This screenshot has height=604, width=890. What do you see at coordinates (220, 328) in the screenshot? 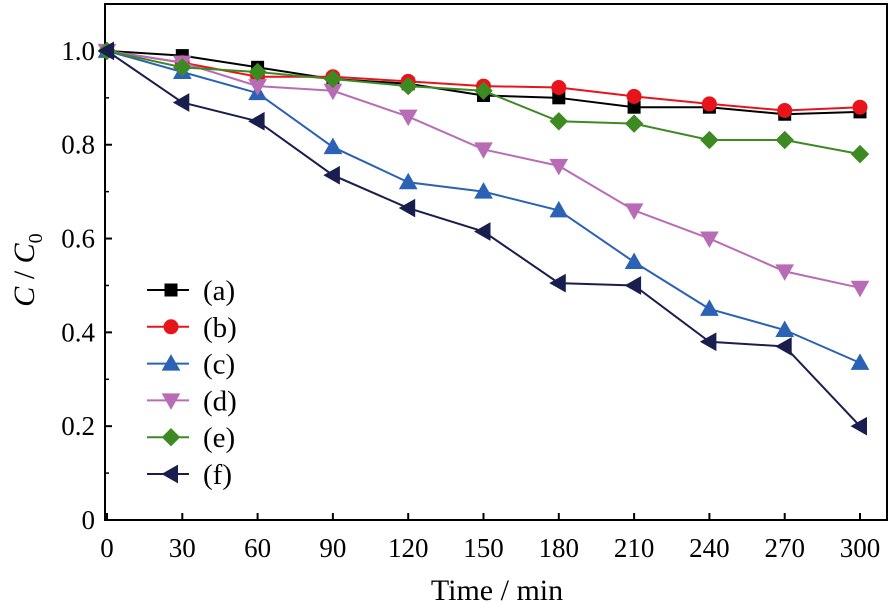
I see `legend-label: (b)` at bounding box center [220, 328].